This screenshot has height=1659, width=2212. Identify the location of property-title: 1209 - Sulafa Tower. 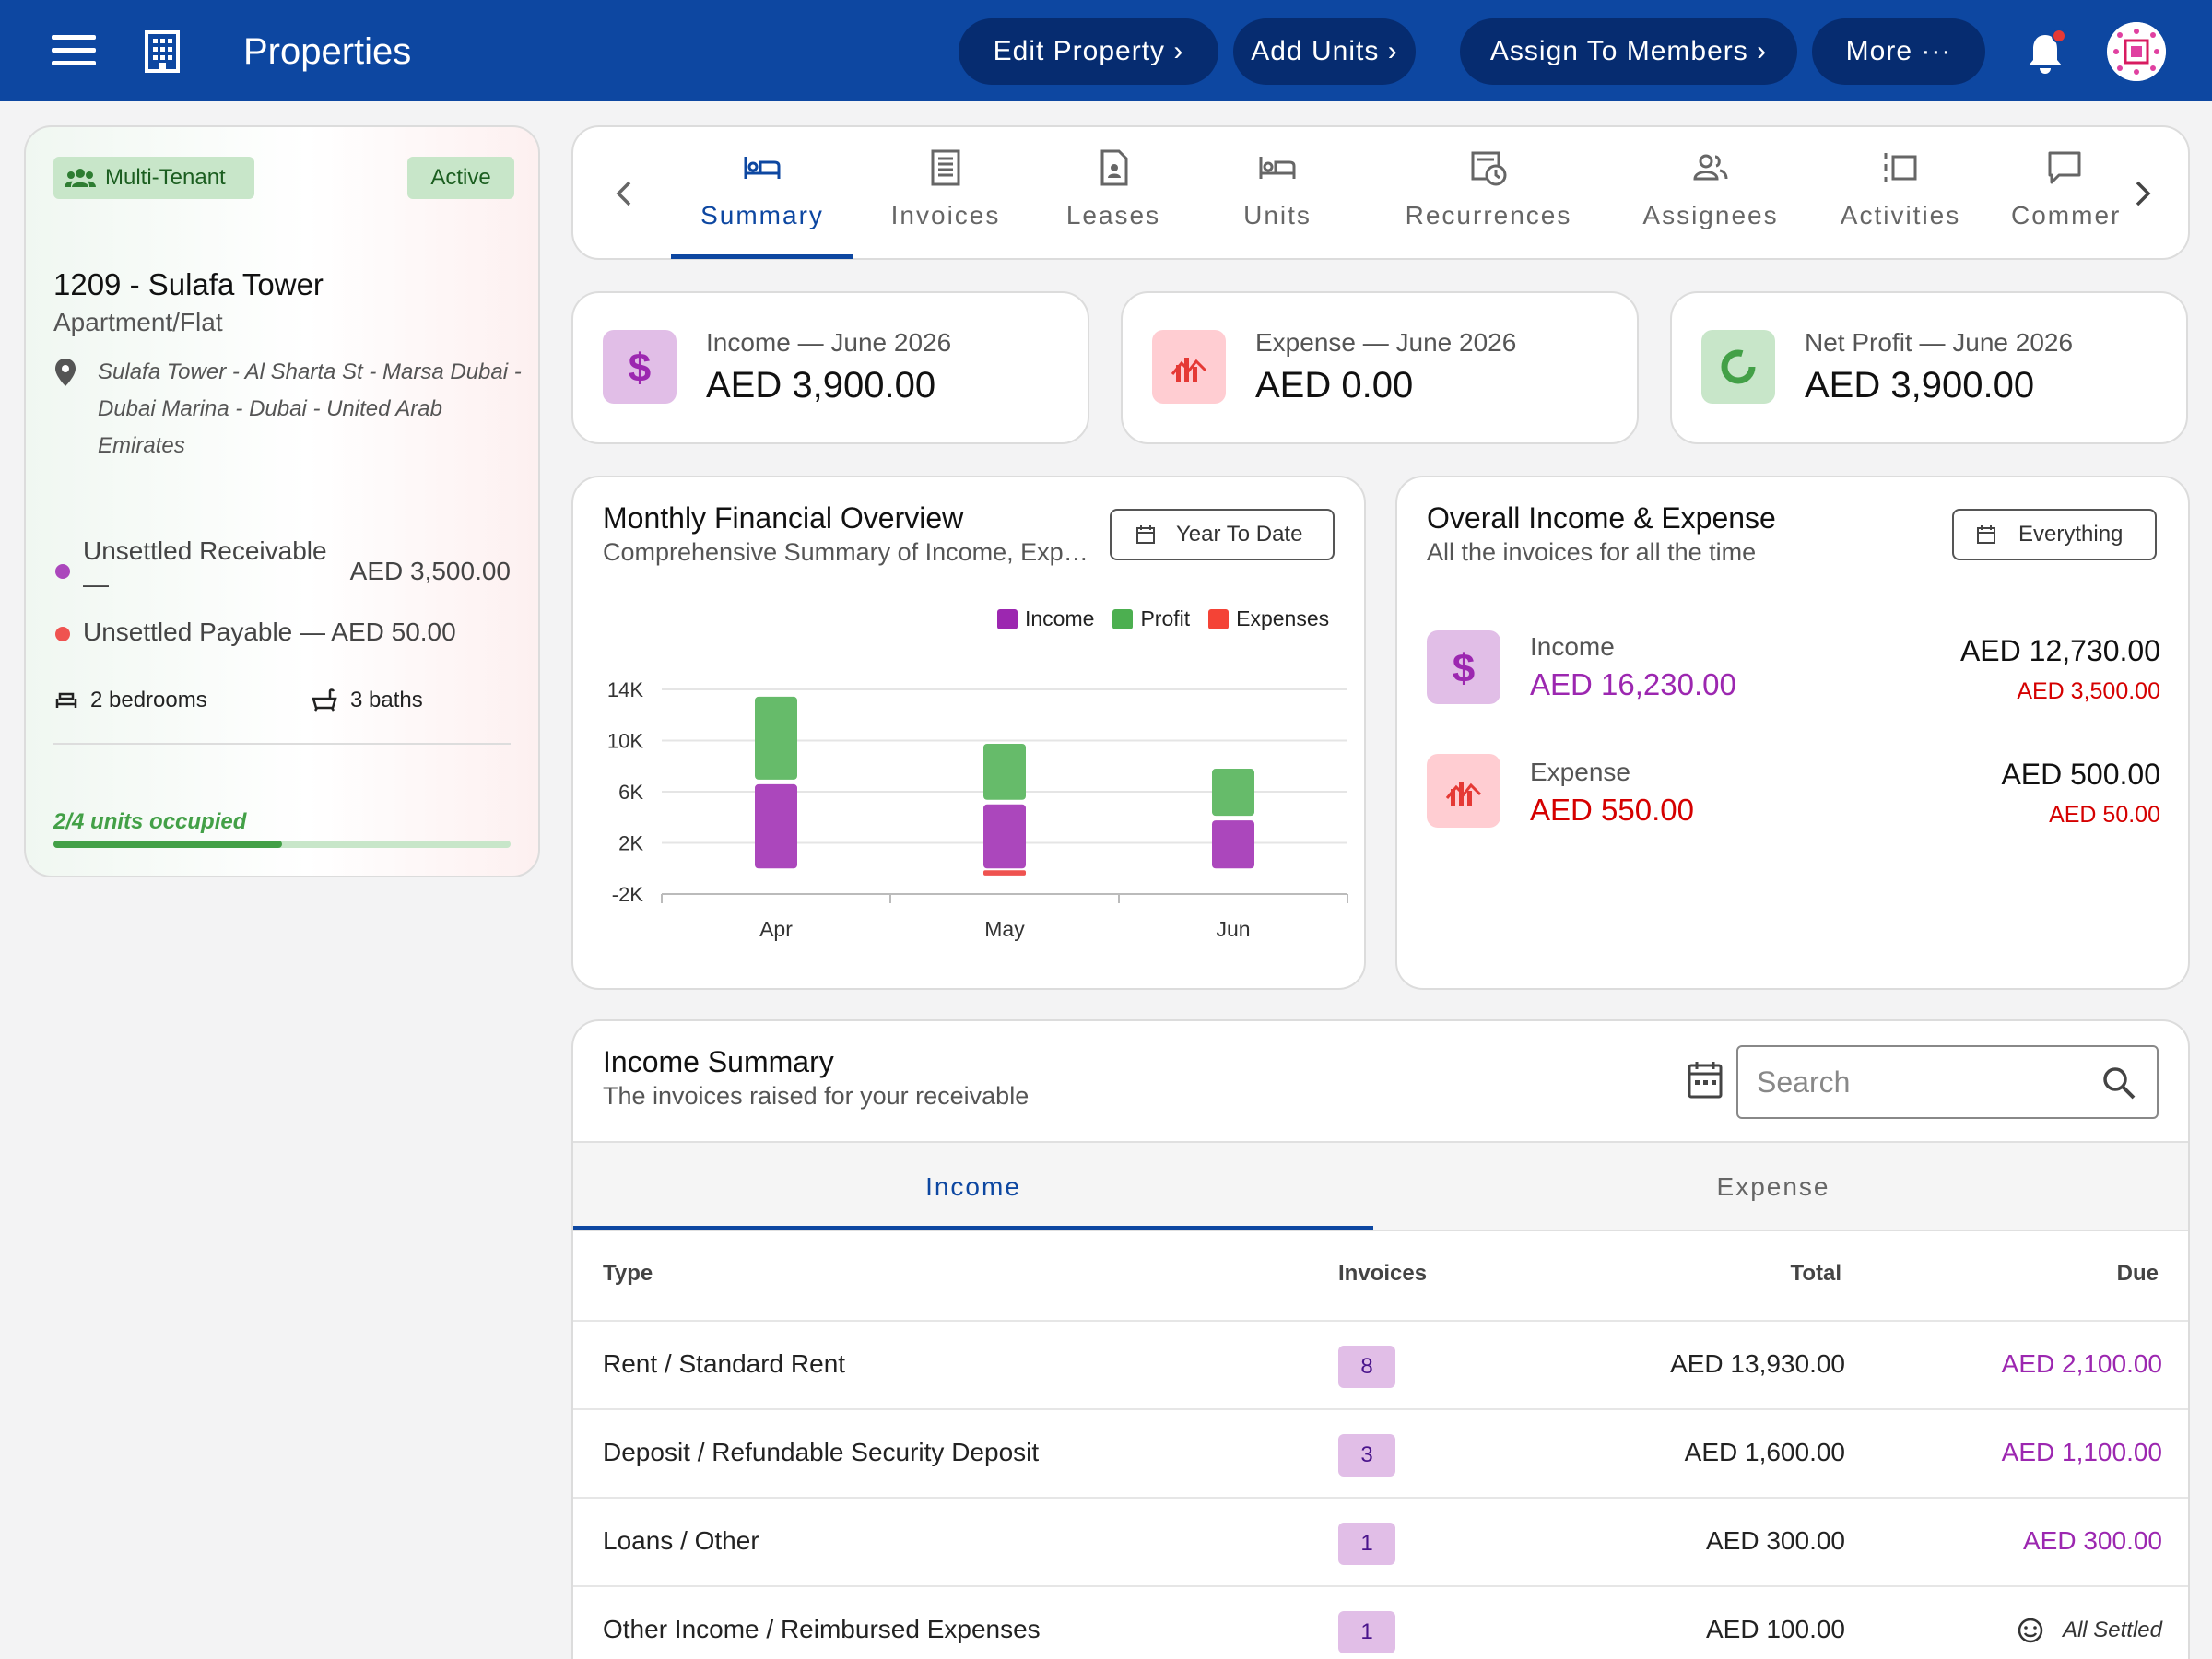
(188, 284).